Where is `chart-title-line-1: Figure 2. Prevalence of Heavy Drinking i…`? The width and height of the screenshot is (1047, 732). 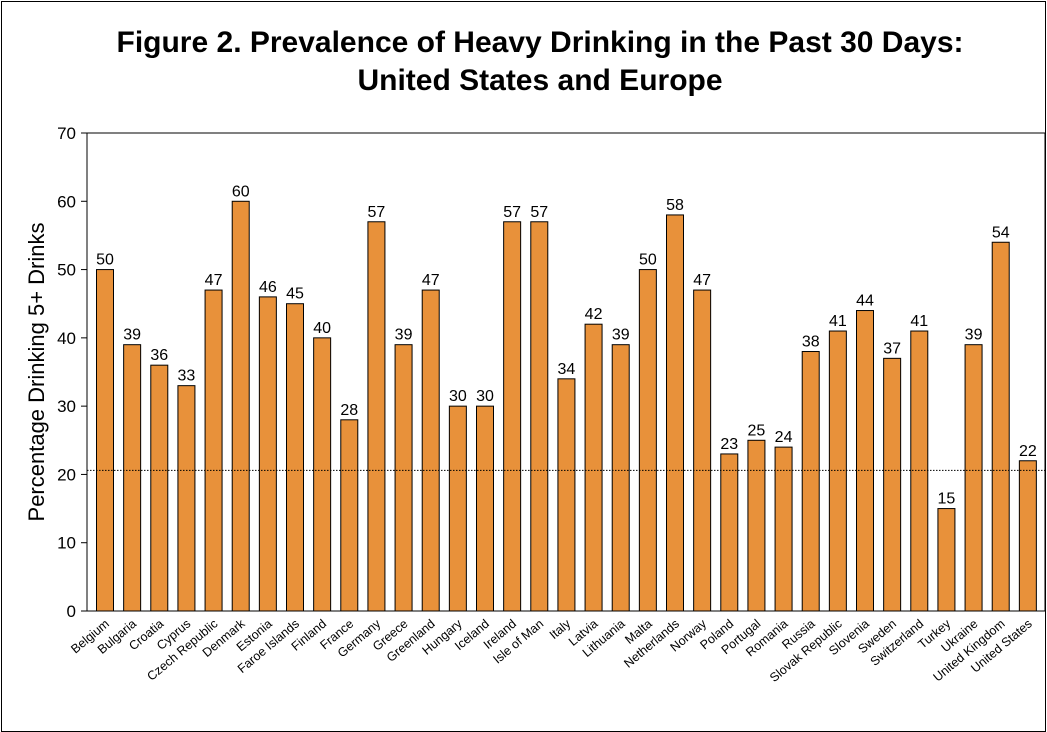 chart-title-line-1: Figure 2. Prevalence of Heavy Drinking i… is located at coordinates (540, 42).